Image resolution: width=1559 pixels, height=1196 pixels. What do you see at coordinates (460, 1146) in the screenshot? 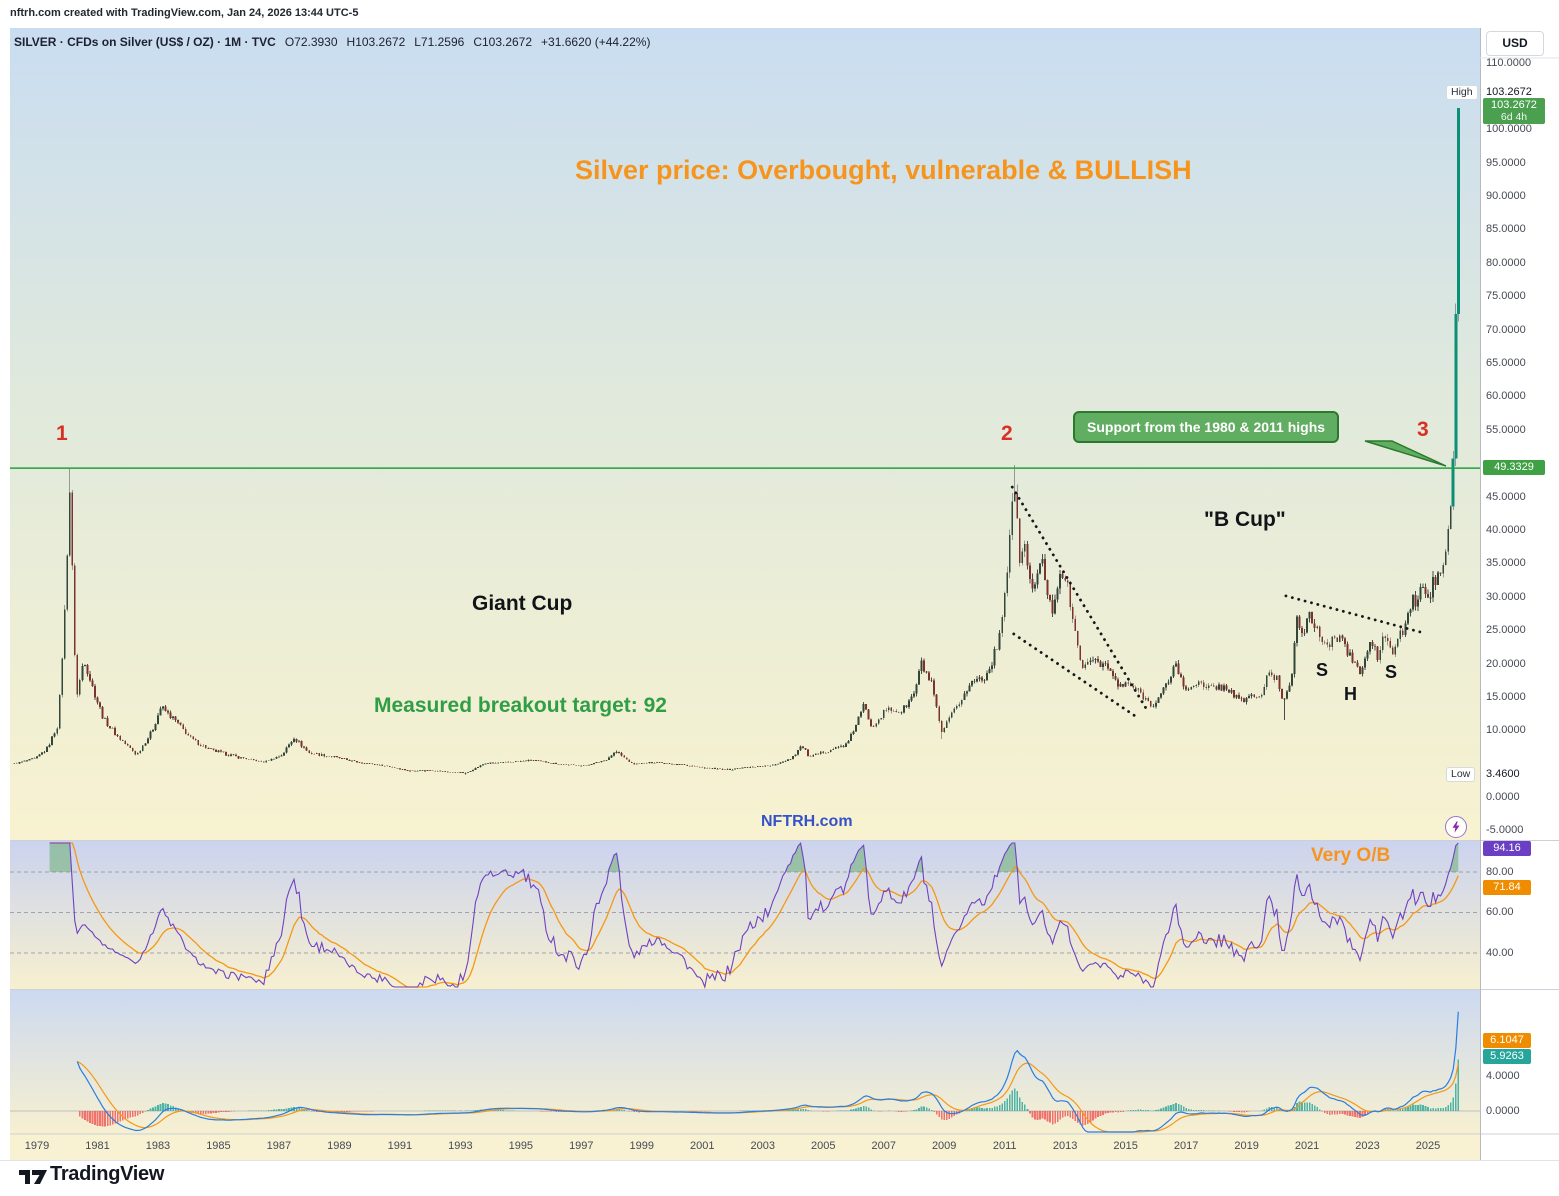
I see `time-axis-year-label: 1993` at bounding box center [460, 1146].